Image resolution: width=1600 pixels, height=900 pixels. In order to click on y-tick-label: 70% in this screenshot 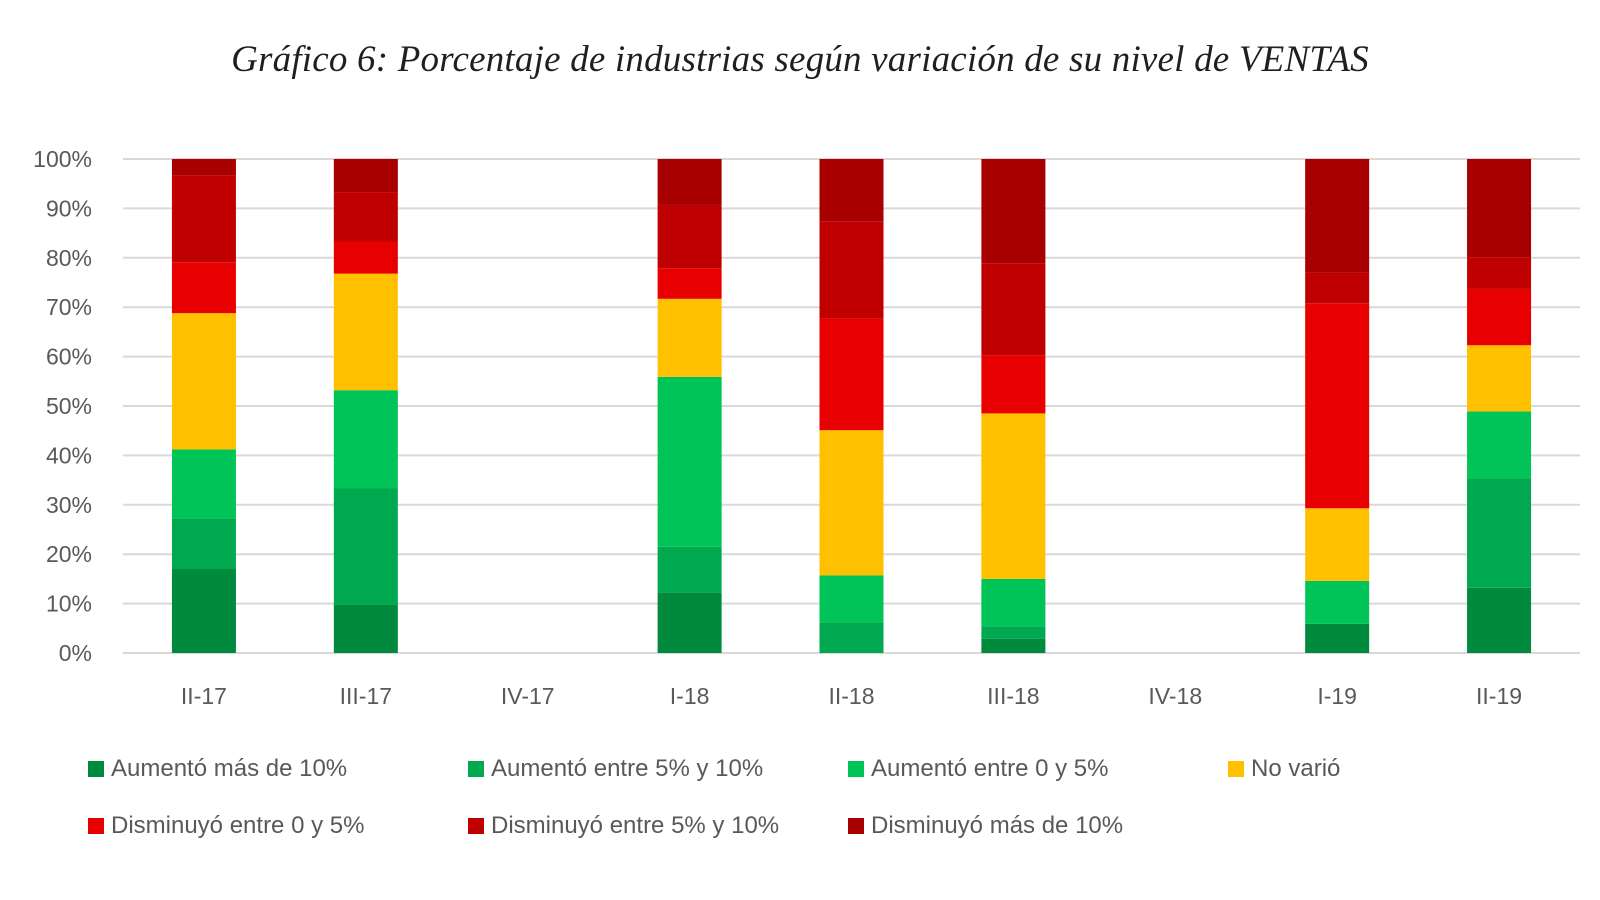, I will do `click(69, 307)`.